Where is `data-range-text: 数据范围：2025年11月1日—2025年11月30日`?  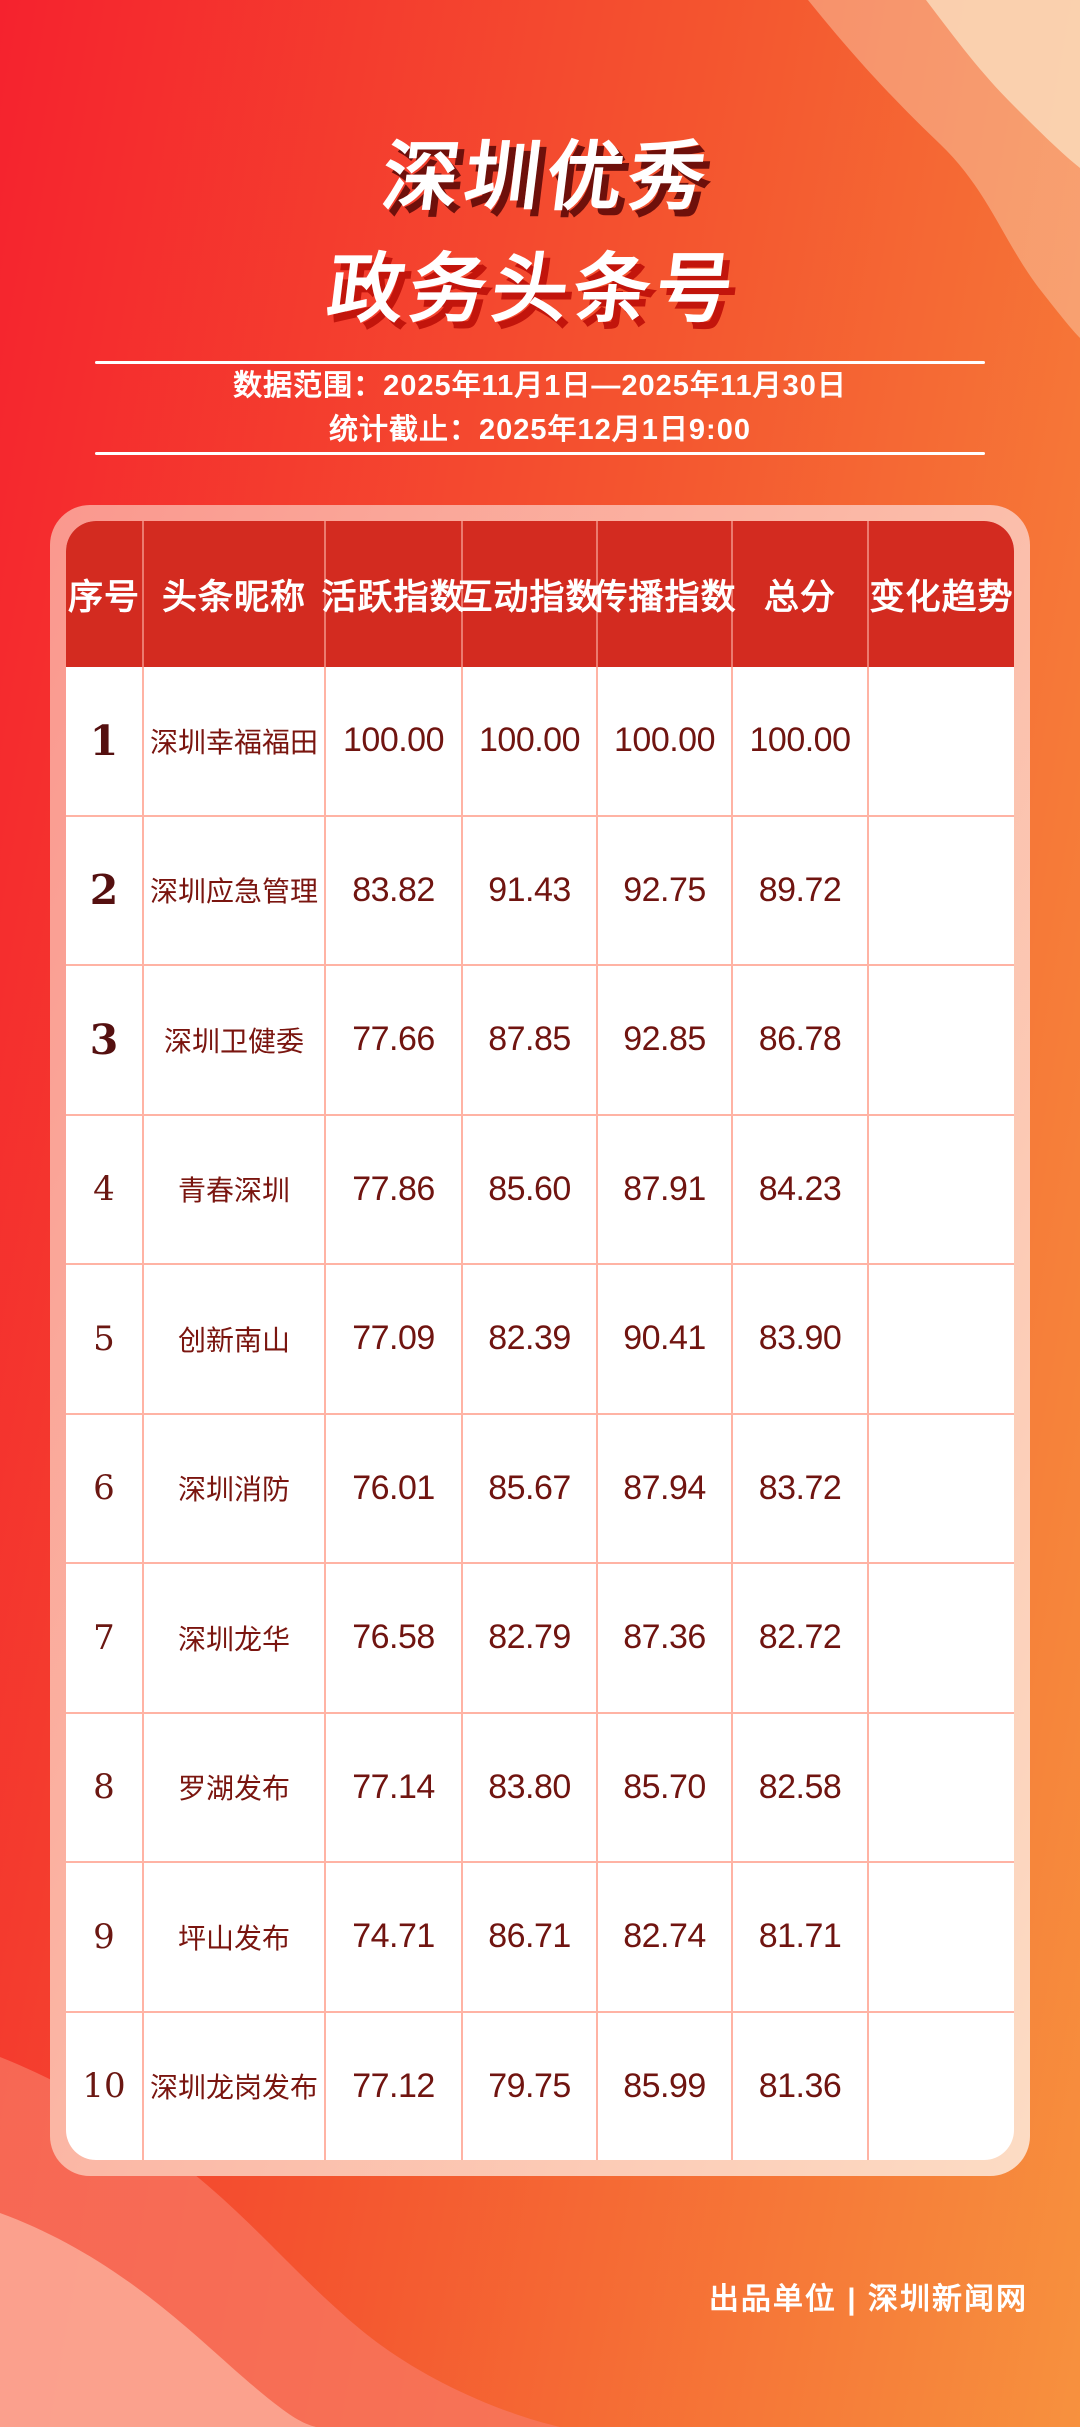 data-range-text: 数据范围：2025年11月1日—2025年11月30日 is located at coordinates (540, 386).